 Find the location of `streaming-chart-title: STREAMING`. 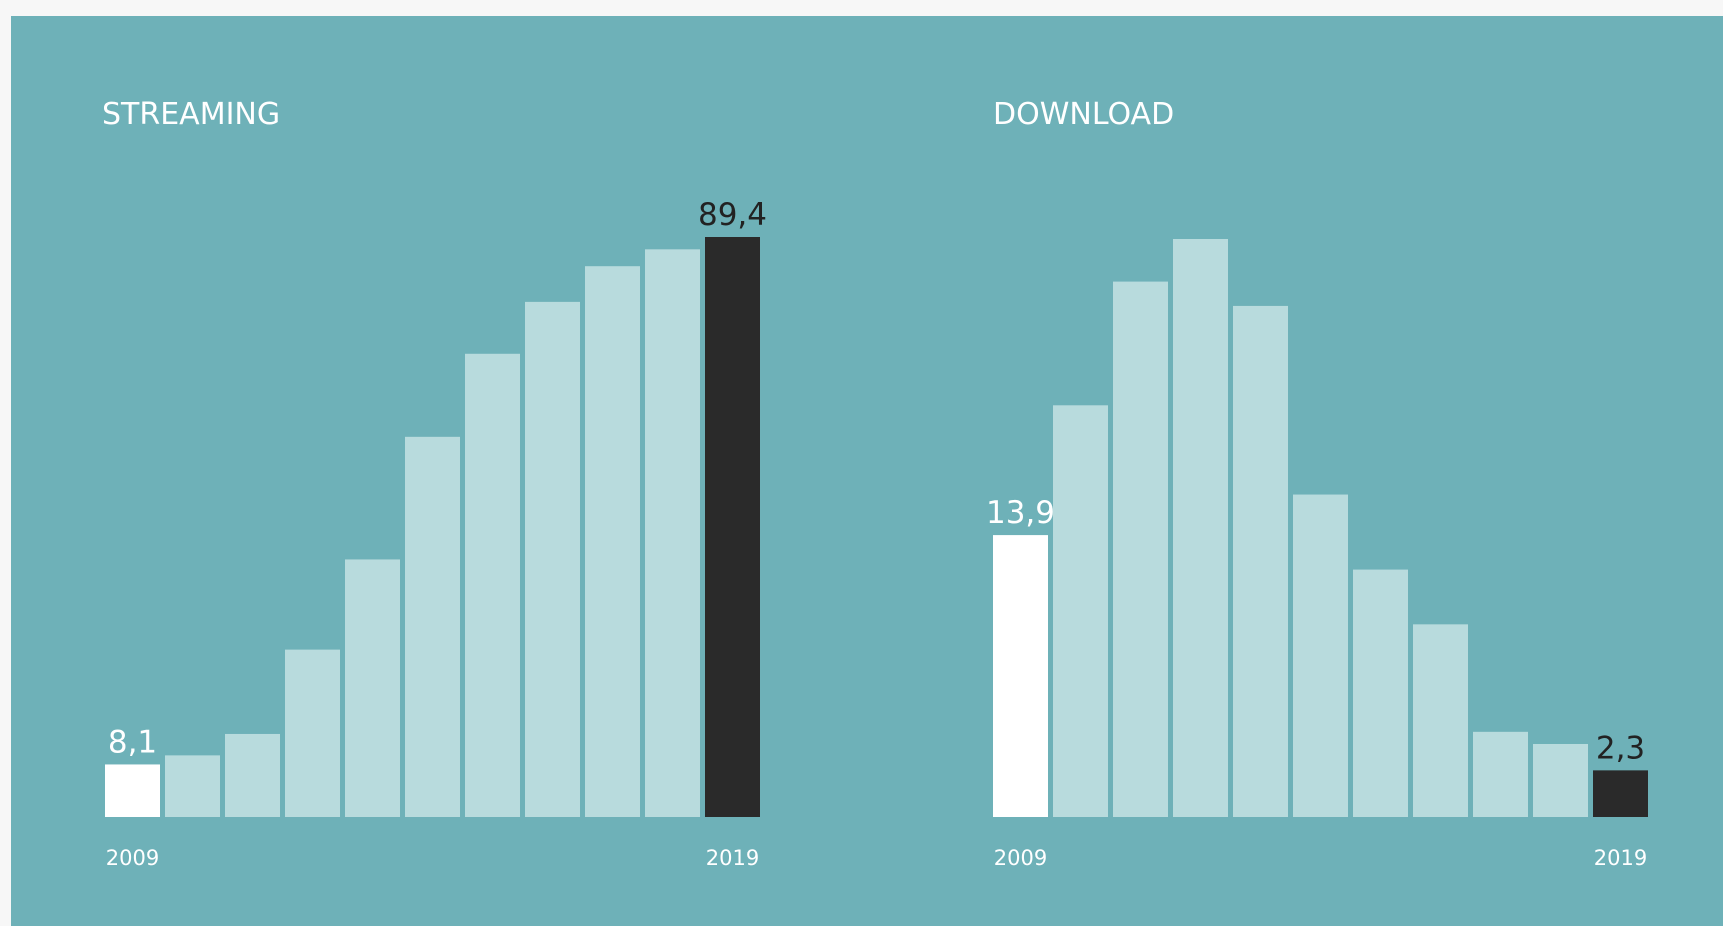

streaming-chart-title: STREAMING is located at coordinates (191, 114).